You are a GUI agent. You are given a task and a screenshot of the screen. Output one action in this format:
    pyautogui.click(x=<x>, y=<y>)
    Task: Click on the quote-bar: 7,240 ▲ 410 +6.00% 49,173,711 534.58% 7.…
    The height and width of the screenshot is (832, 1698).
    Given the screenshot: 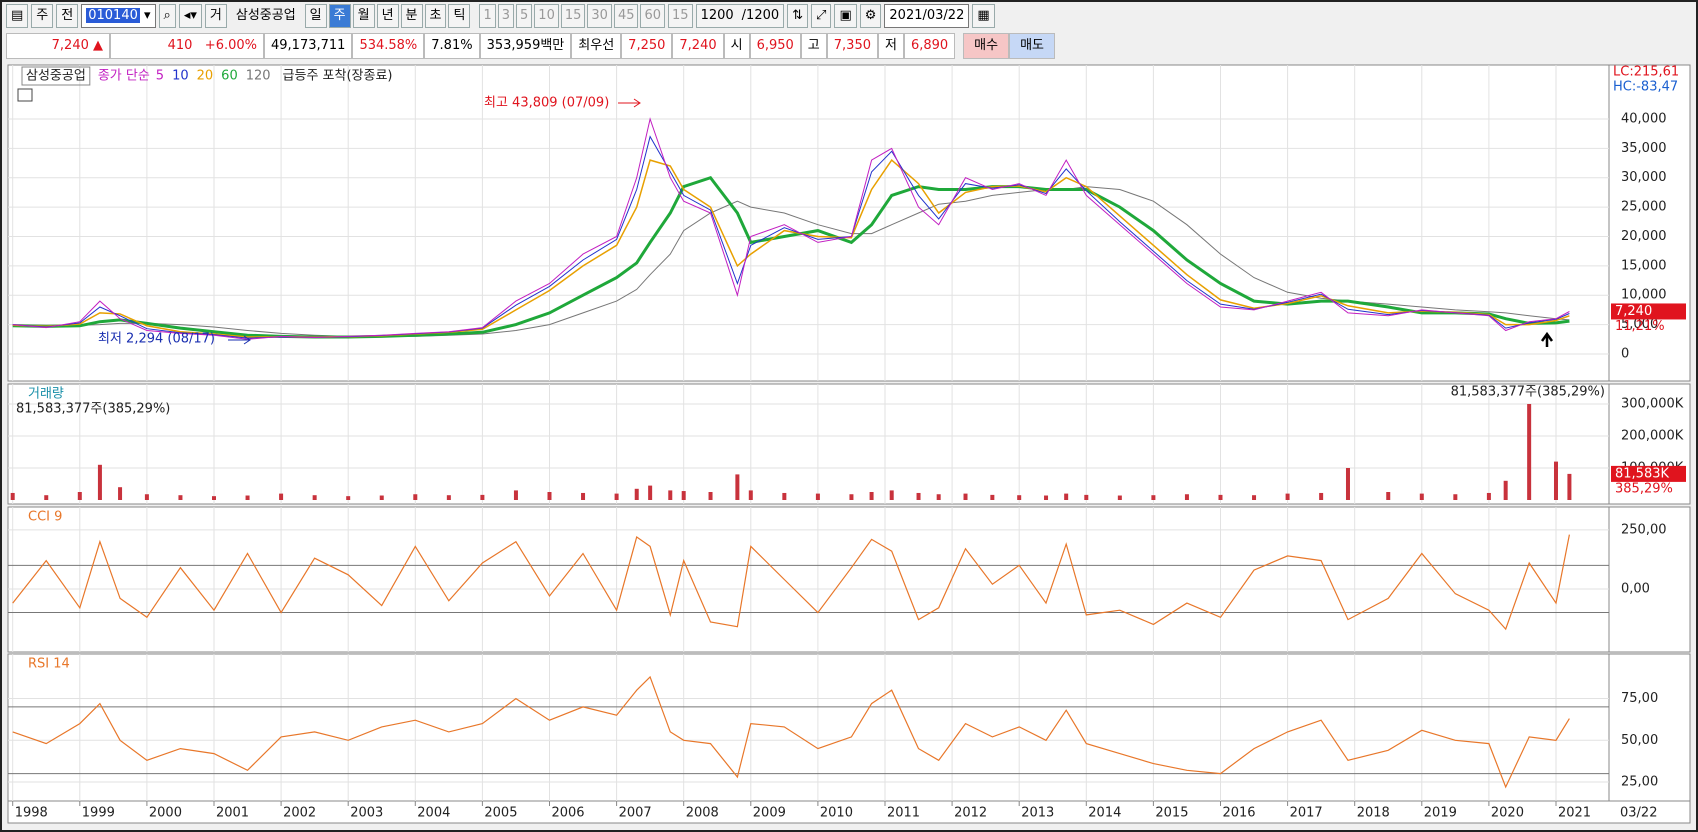 What is the action you would take?
    pyautogui.click(x=531, y=46)
    